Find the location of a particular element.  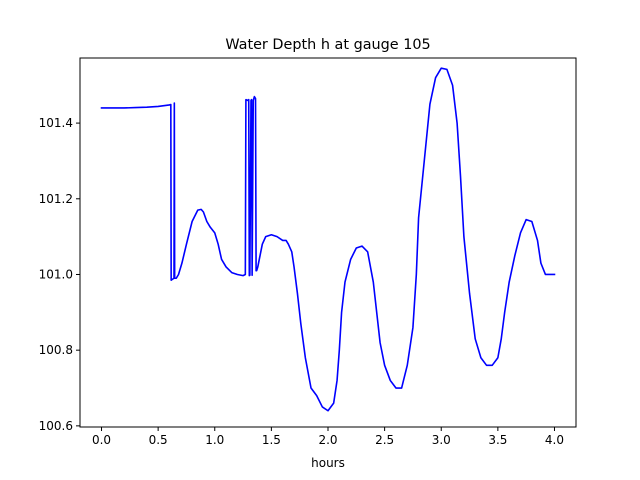

x-tick-label: 0.0 is located at coordinates (101, 440).